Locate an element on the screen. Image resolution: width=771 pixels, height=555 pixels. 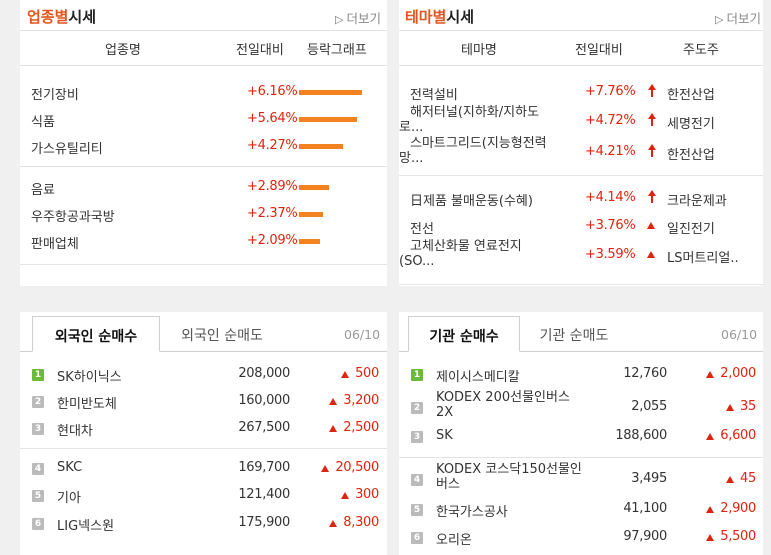
table-row: 가스유틸리티 +4.27% is located at coordinates (203, 147).